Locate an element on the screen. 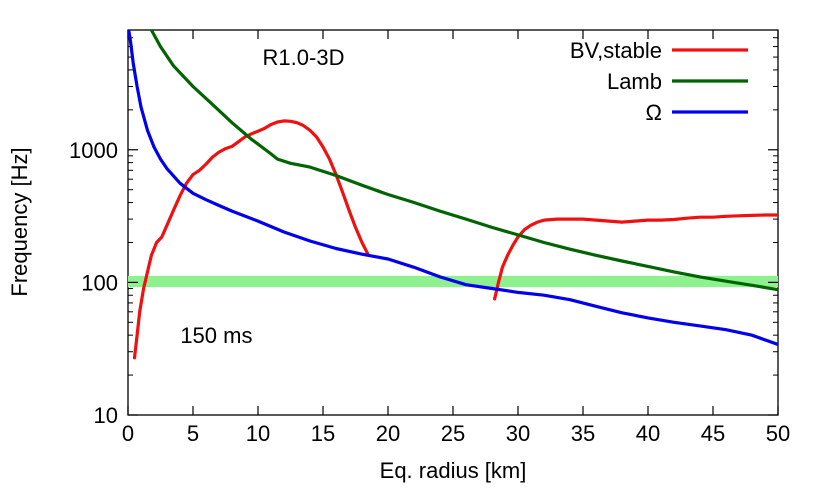 The height and width of the screenshot is (493, 822). y-tick-label: 100 is located at coordinates (99, 282).